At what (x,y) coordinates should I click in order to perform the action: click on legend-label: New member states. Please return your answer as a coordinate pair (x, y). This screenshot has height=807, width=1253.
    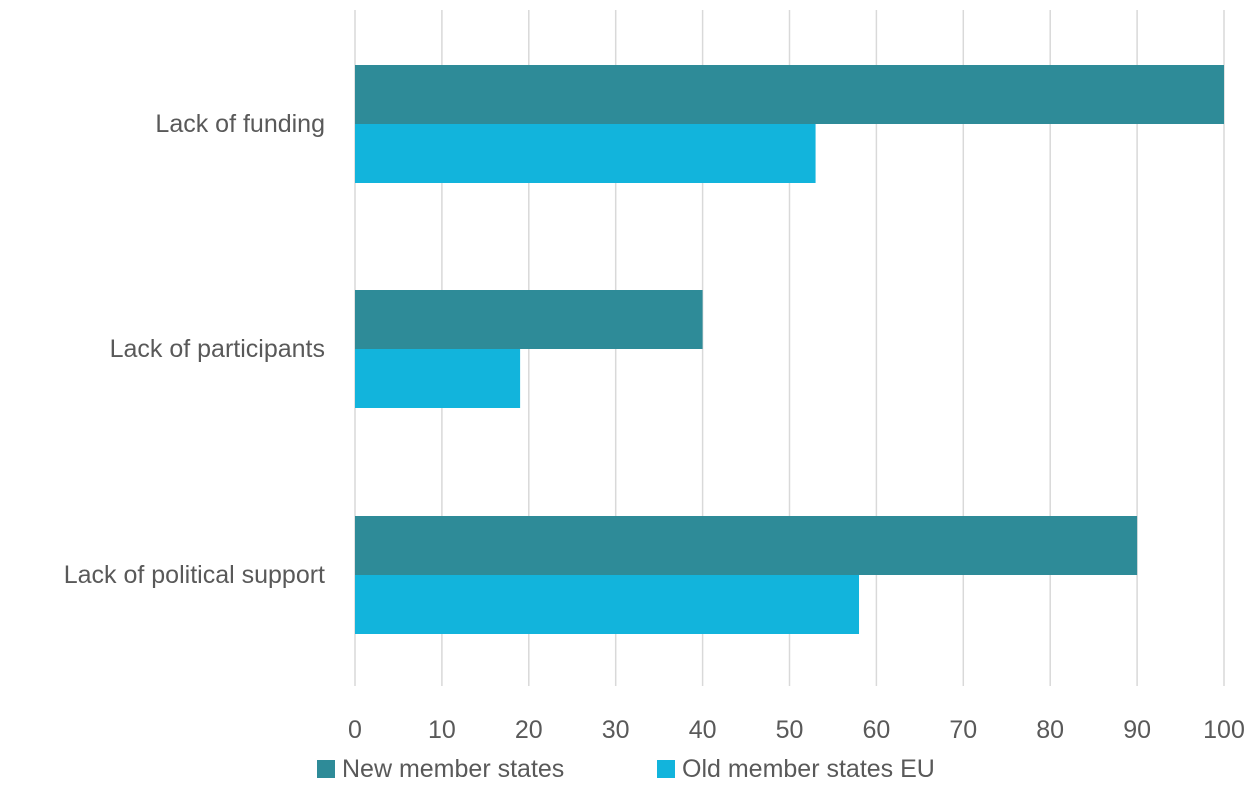
    Looking at the image, I should click on (453, 769).